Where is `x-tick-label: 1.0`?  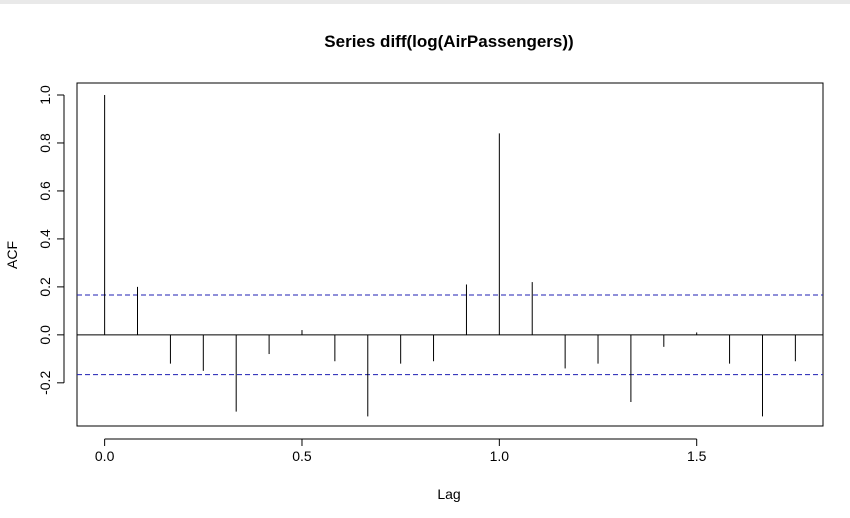 x-tick-label: 1.0 is located at coordinates (500, 456).